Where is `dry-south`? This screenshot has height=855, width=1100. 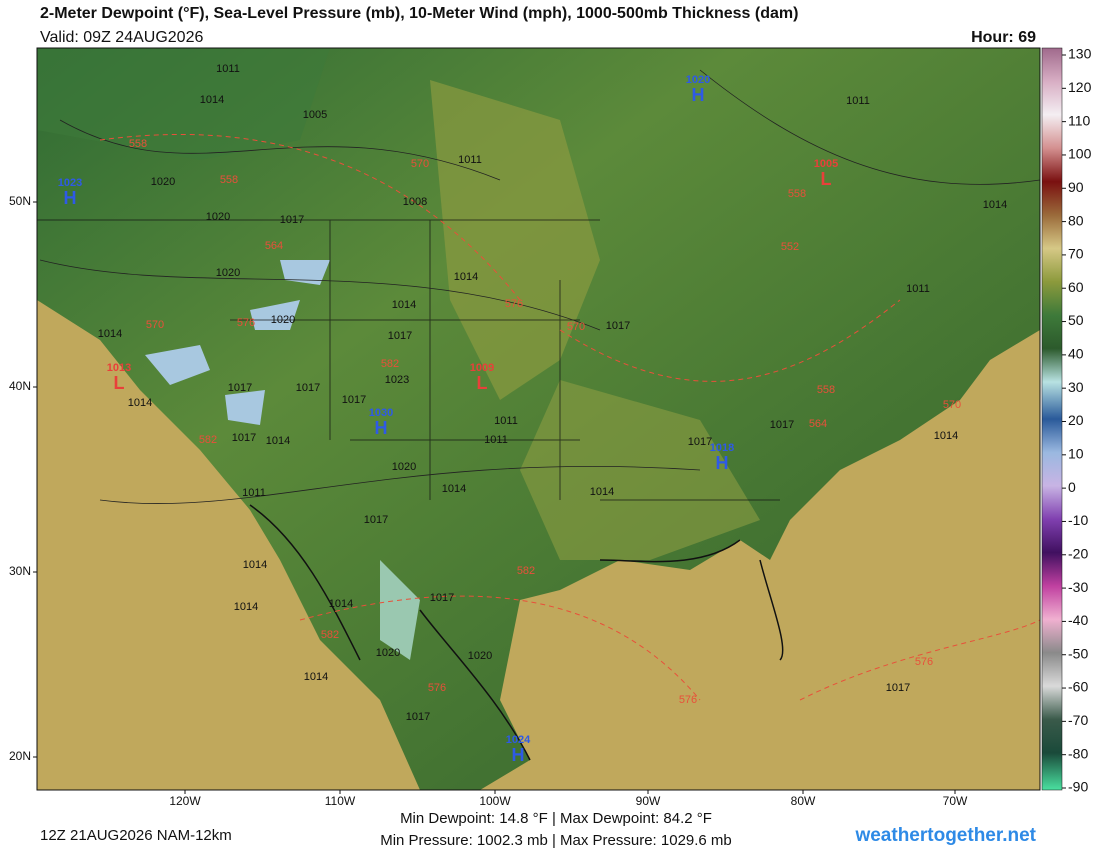 dry-south is located at coordinates (640, 470).